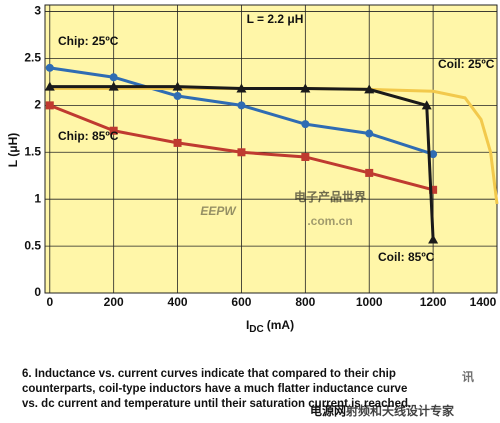 This screenshot has width=500, height=423. Describe the element at coordinates (37, 105) in the screenshot. I see `y-tick-label: 2` at that location.